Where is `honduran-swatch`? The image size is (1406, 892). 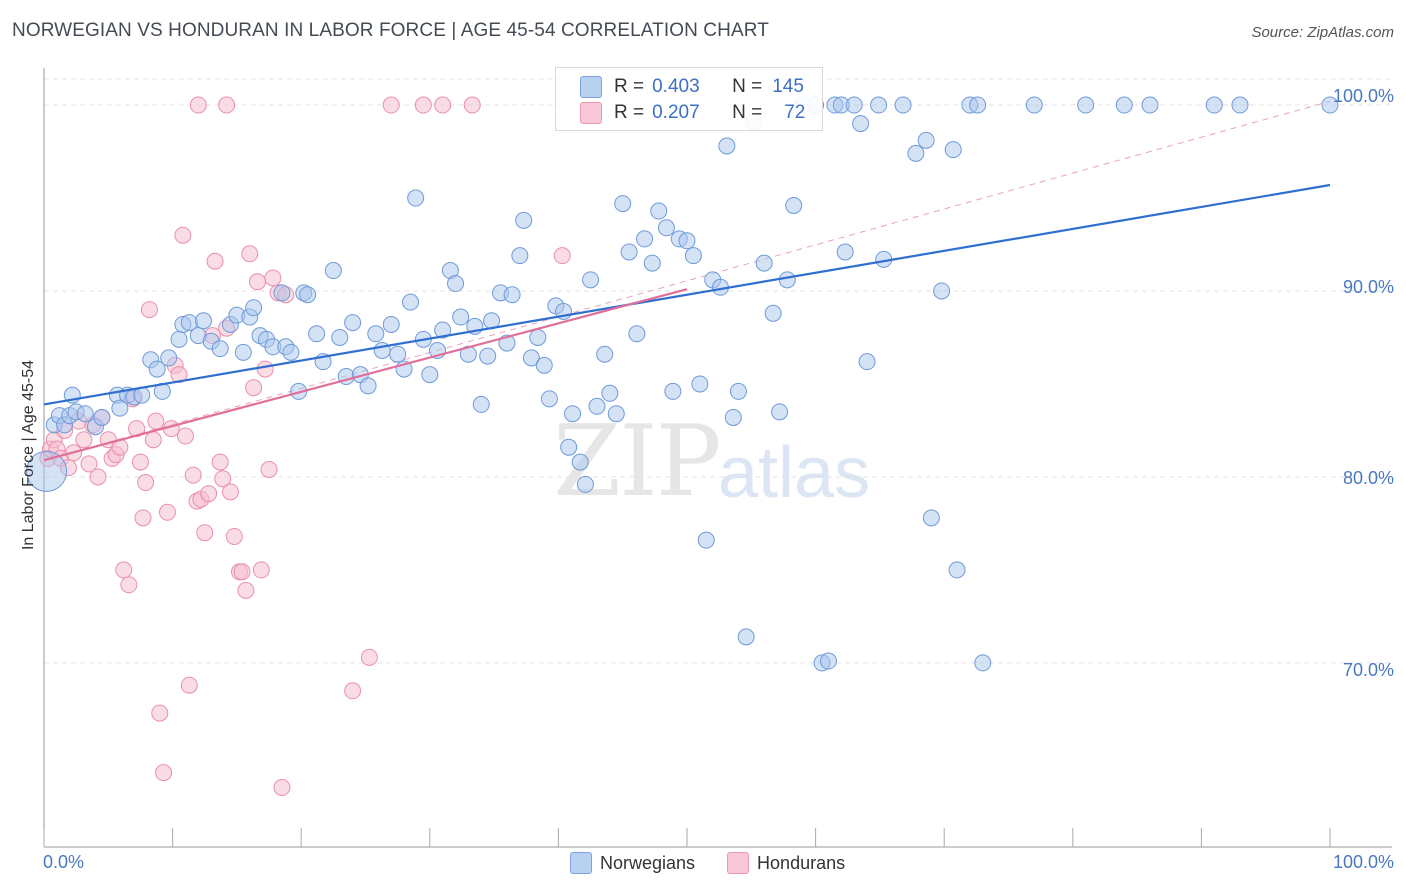 honduran-swatch is located at coordinates (738, 863).